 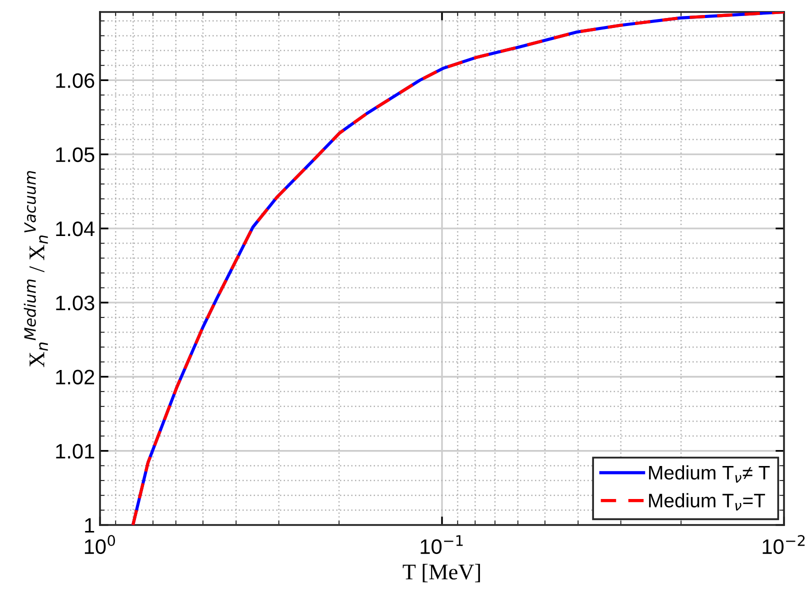 I want to click on y-axis-title: X$_{n}$$^{Medium}$ / X$_{n}$$^{Vacuum}$, so click(x=36, y=269).